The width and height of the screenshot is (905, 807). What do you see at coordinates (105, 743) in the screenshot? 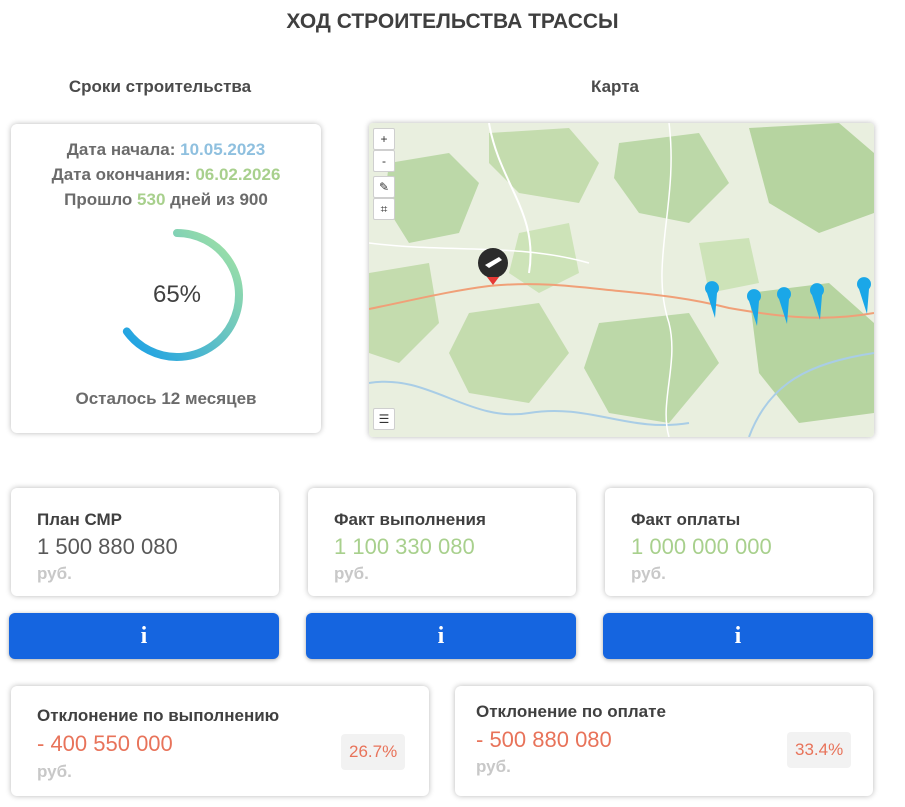
I see `deviation-value: - 400 550 000` at bounding box center [105, 743].